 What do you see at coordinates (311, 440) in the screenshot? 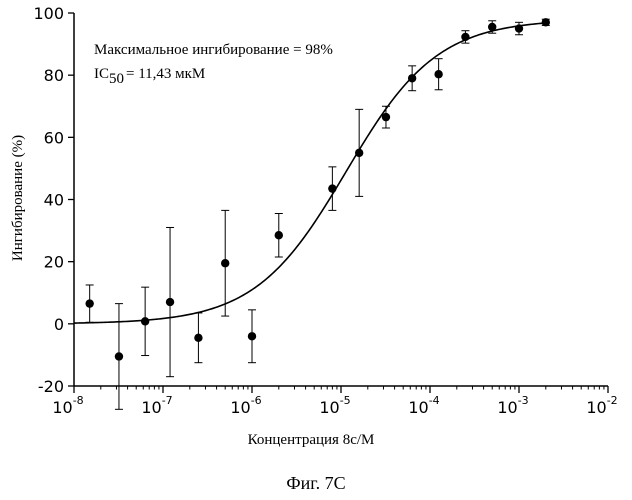
I see `x-axis-label: Концентрация 8с/М` at bounding box center [311, 440].